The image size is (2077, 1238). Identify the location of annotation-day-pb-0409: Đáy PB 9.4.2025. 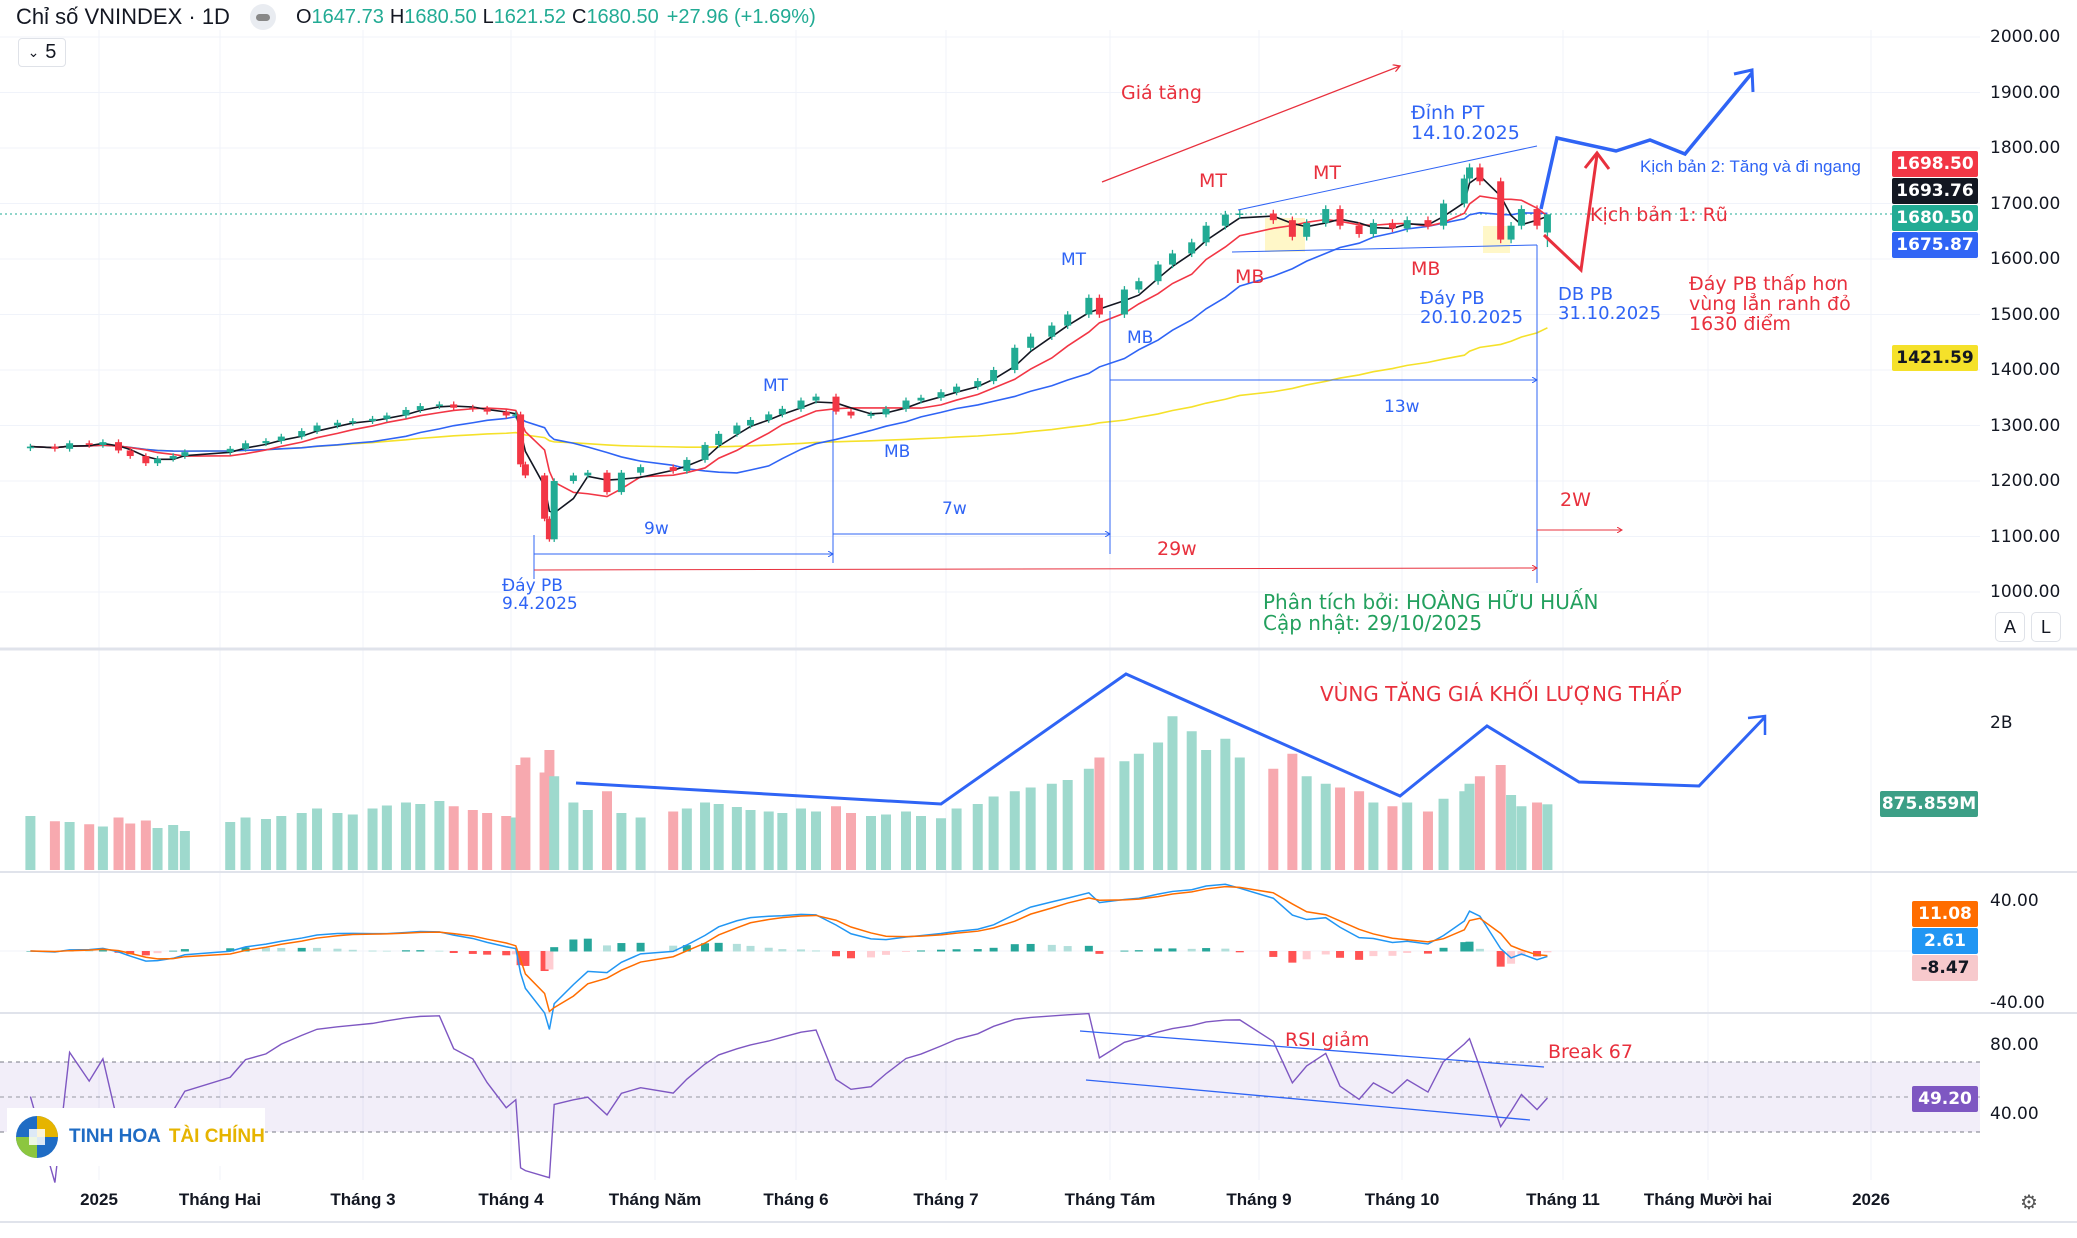
(540, 595).